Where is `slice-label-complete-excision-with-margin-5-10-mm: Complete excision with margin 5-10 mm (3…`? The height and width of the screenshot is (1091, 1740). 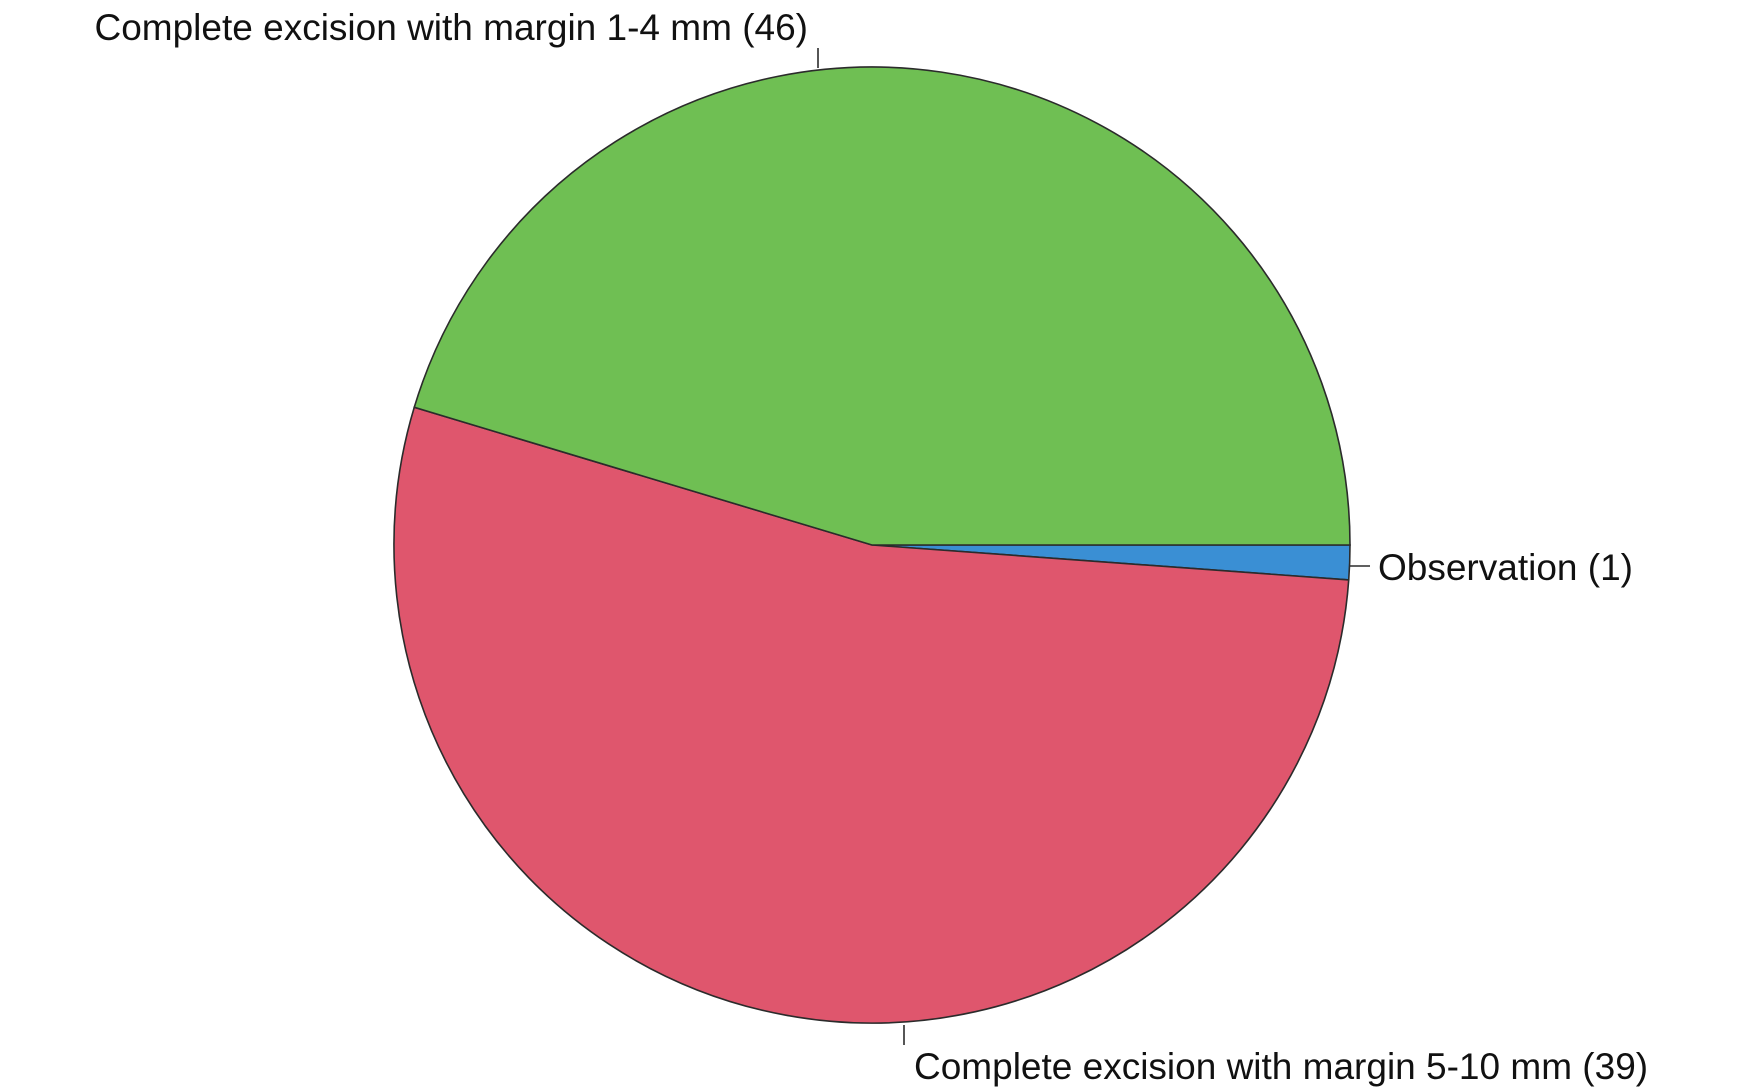 slice-label-complete-excision-with-margin-5-10-mm: Complete excision with margin 5-10 mm (3… is located at coordinates (1281, 1066).